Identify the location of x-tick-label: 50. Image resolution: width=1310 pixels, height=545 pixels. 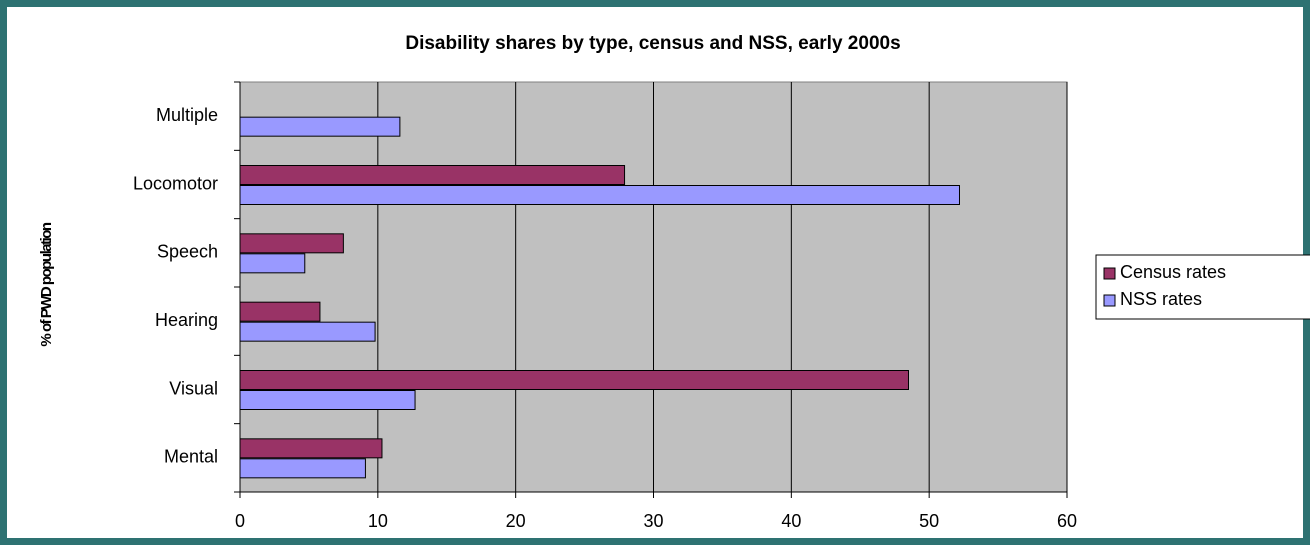
(929, 521).